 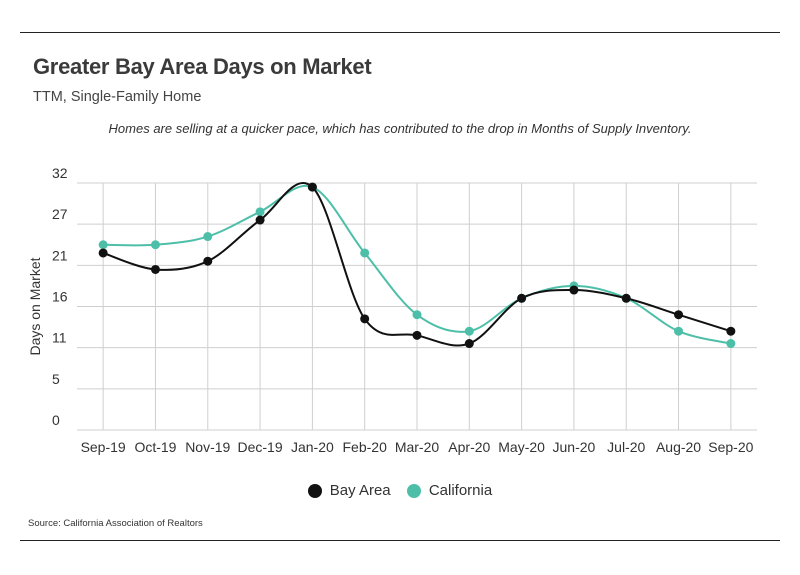 What do you see at coordinates (574, 447) in the screenshot?
I see `x-tick-label: Jun-20` at bounding box center [574, 447].